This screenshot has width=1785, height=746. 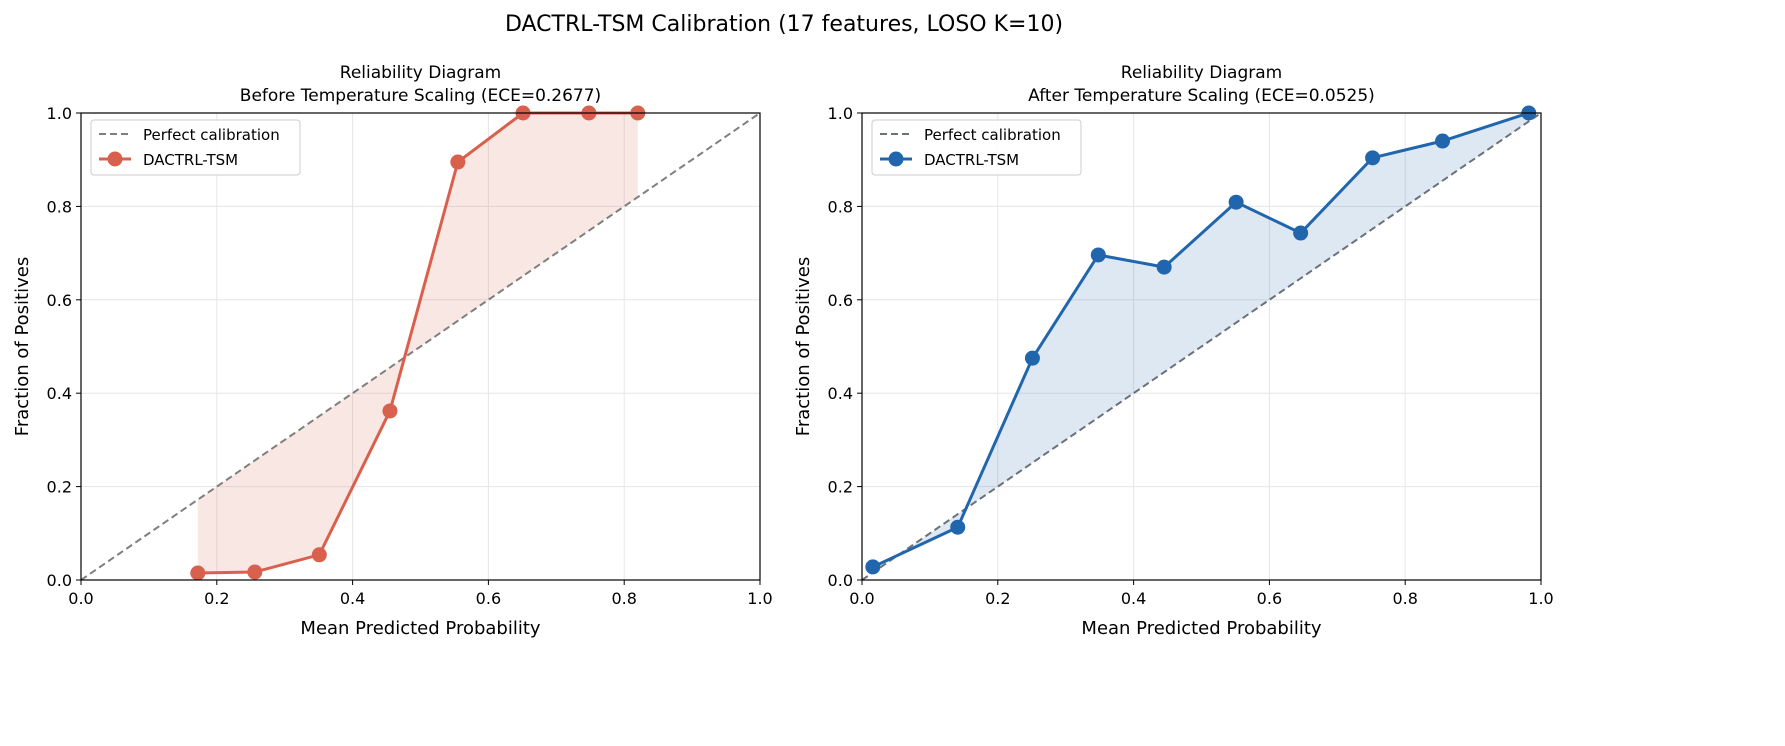 I want to click on subplot-subtitle: Before Temperature Scaling (ECE=0.2677), so click(x=420, y=96).